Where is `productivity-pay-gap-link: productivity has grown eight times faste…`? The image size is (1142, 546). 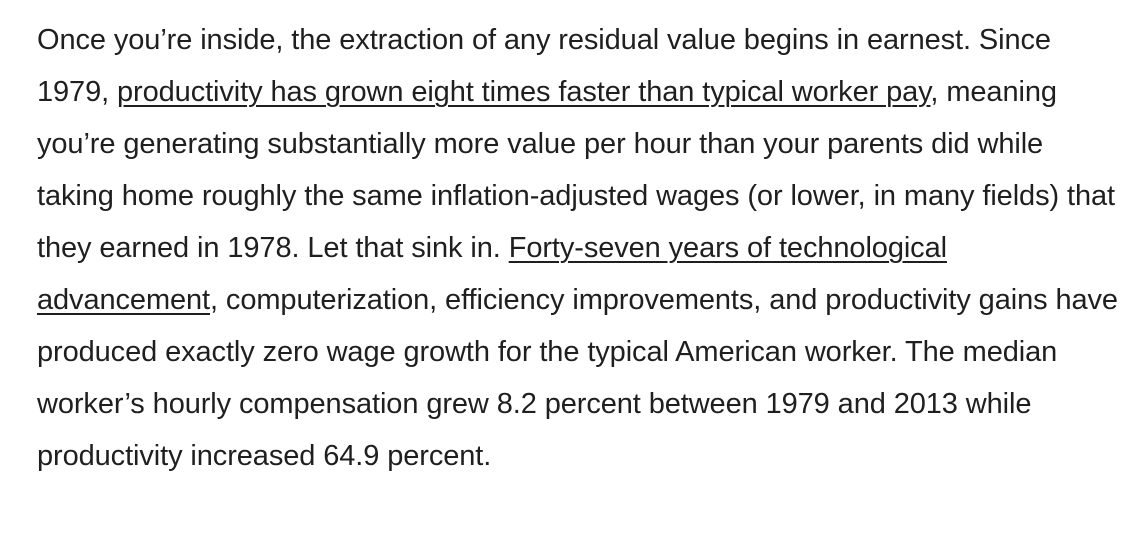
productivity-pay-gap-link: productivity has grown eight times faste… is located at coordinates (524, 92).